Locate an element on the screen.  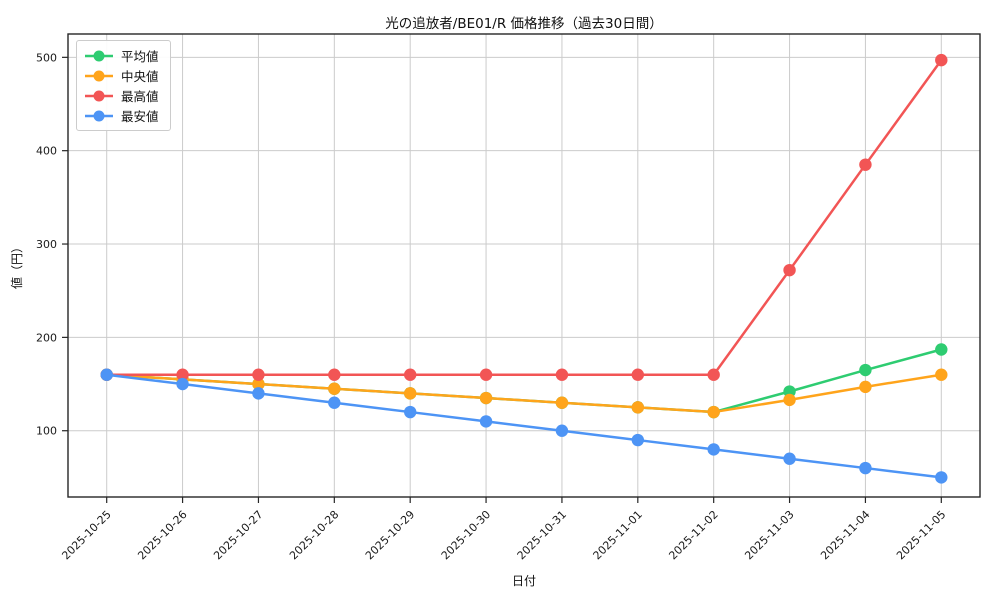
min-legend-marker is located at coordinates (99, 115).